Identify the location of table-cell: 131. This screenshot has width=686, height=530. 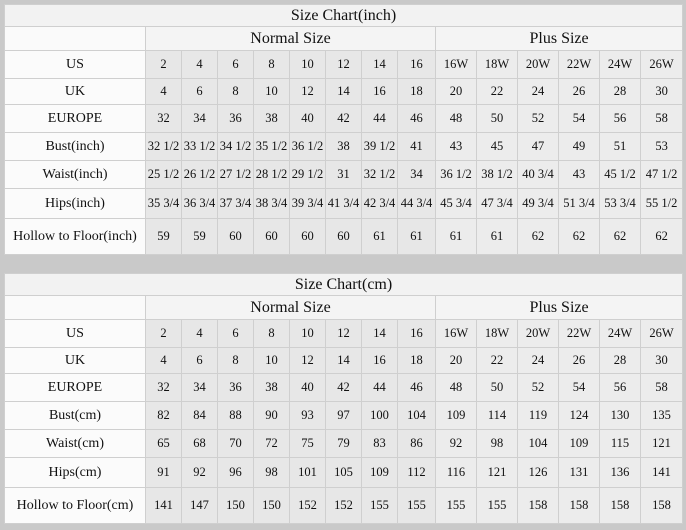
(579, 472).